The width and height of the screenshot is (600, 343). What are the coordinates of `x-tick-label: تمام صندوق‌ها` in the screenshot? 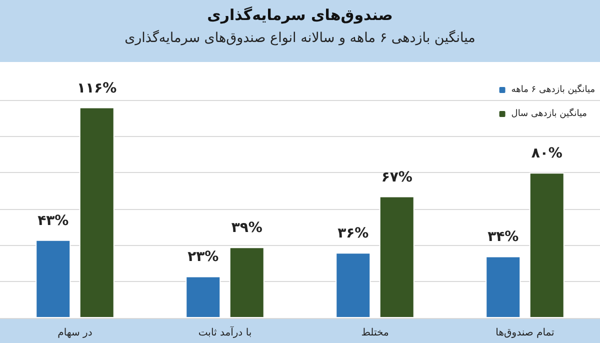 It's located at (525, 333).